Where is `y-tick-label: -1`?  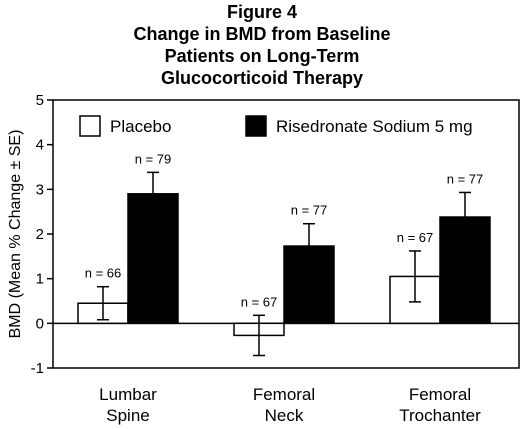 y-tick-label: -1 is located at coordinates (37, 368).